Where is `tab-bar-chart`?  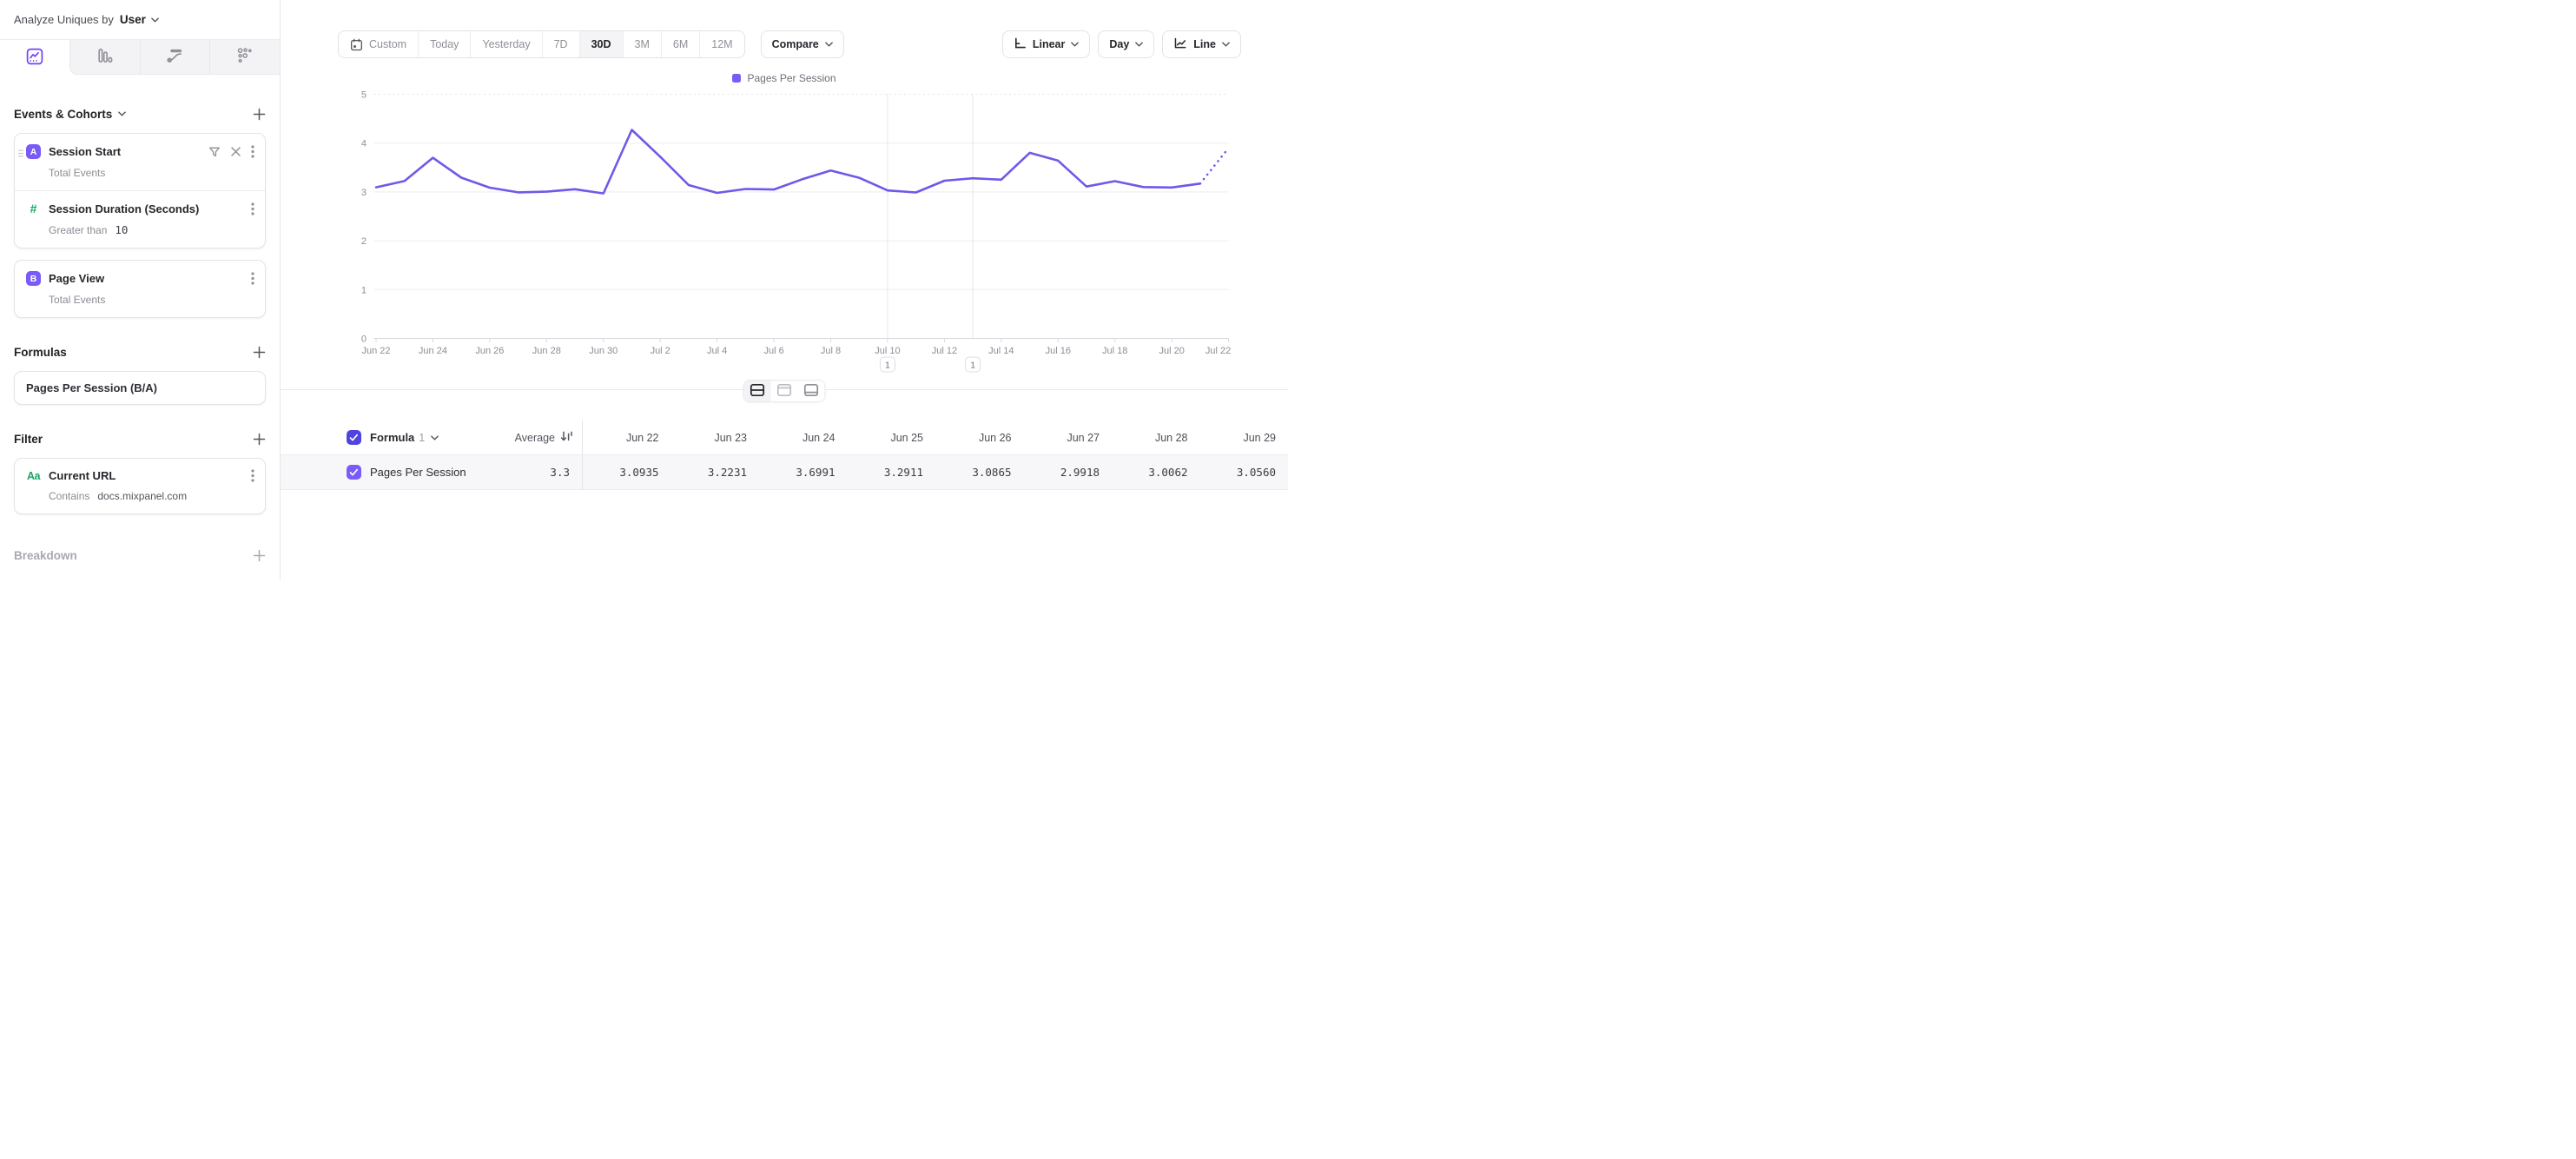 tab-bar-chart is located at coordinates (104, 58).